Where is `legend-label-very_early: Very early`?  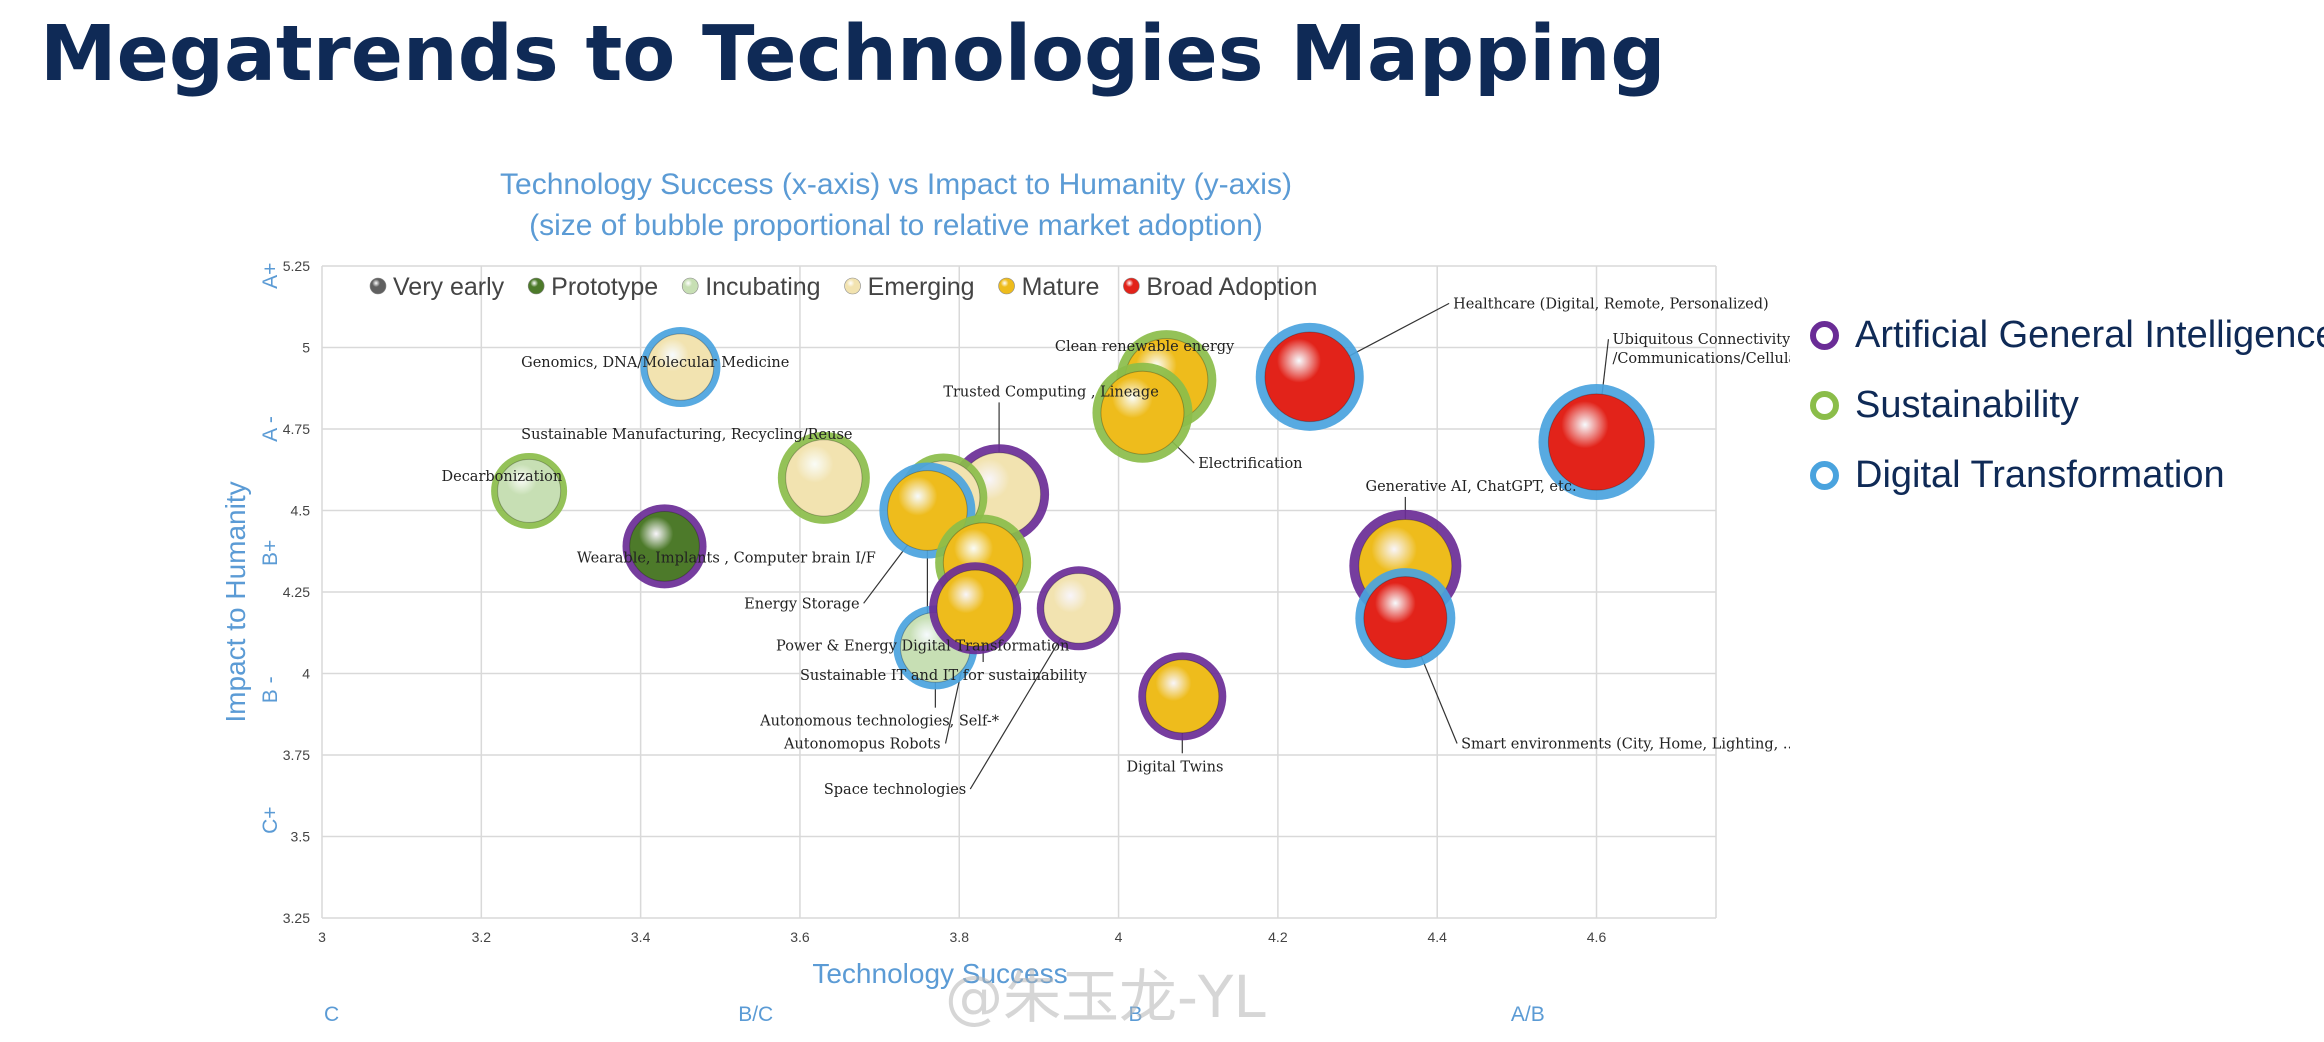
legend-label-very_early: Very early is located at coordinates (449, 287).